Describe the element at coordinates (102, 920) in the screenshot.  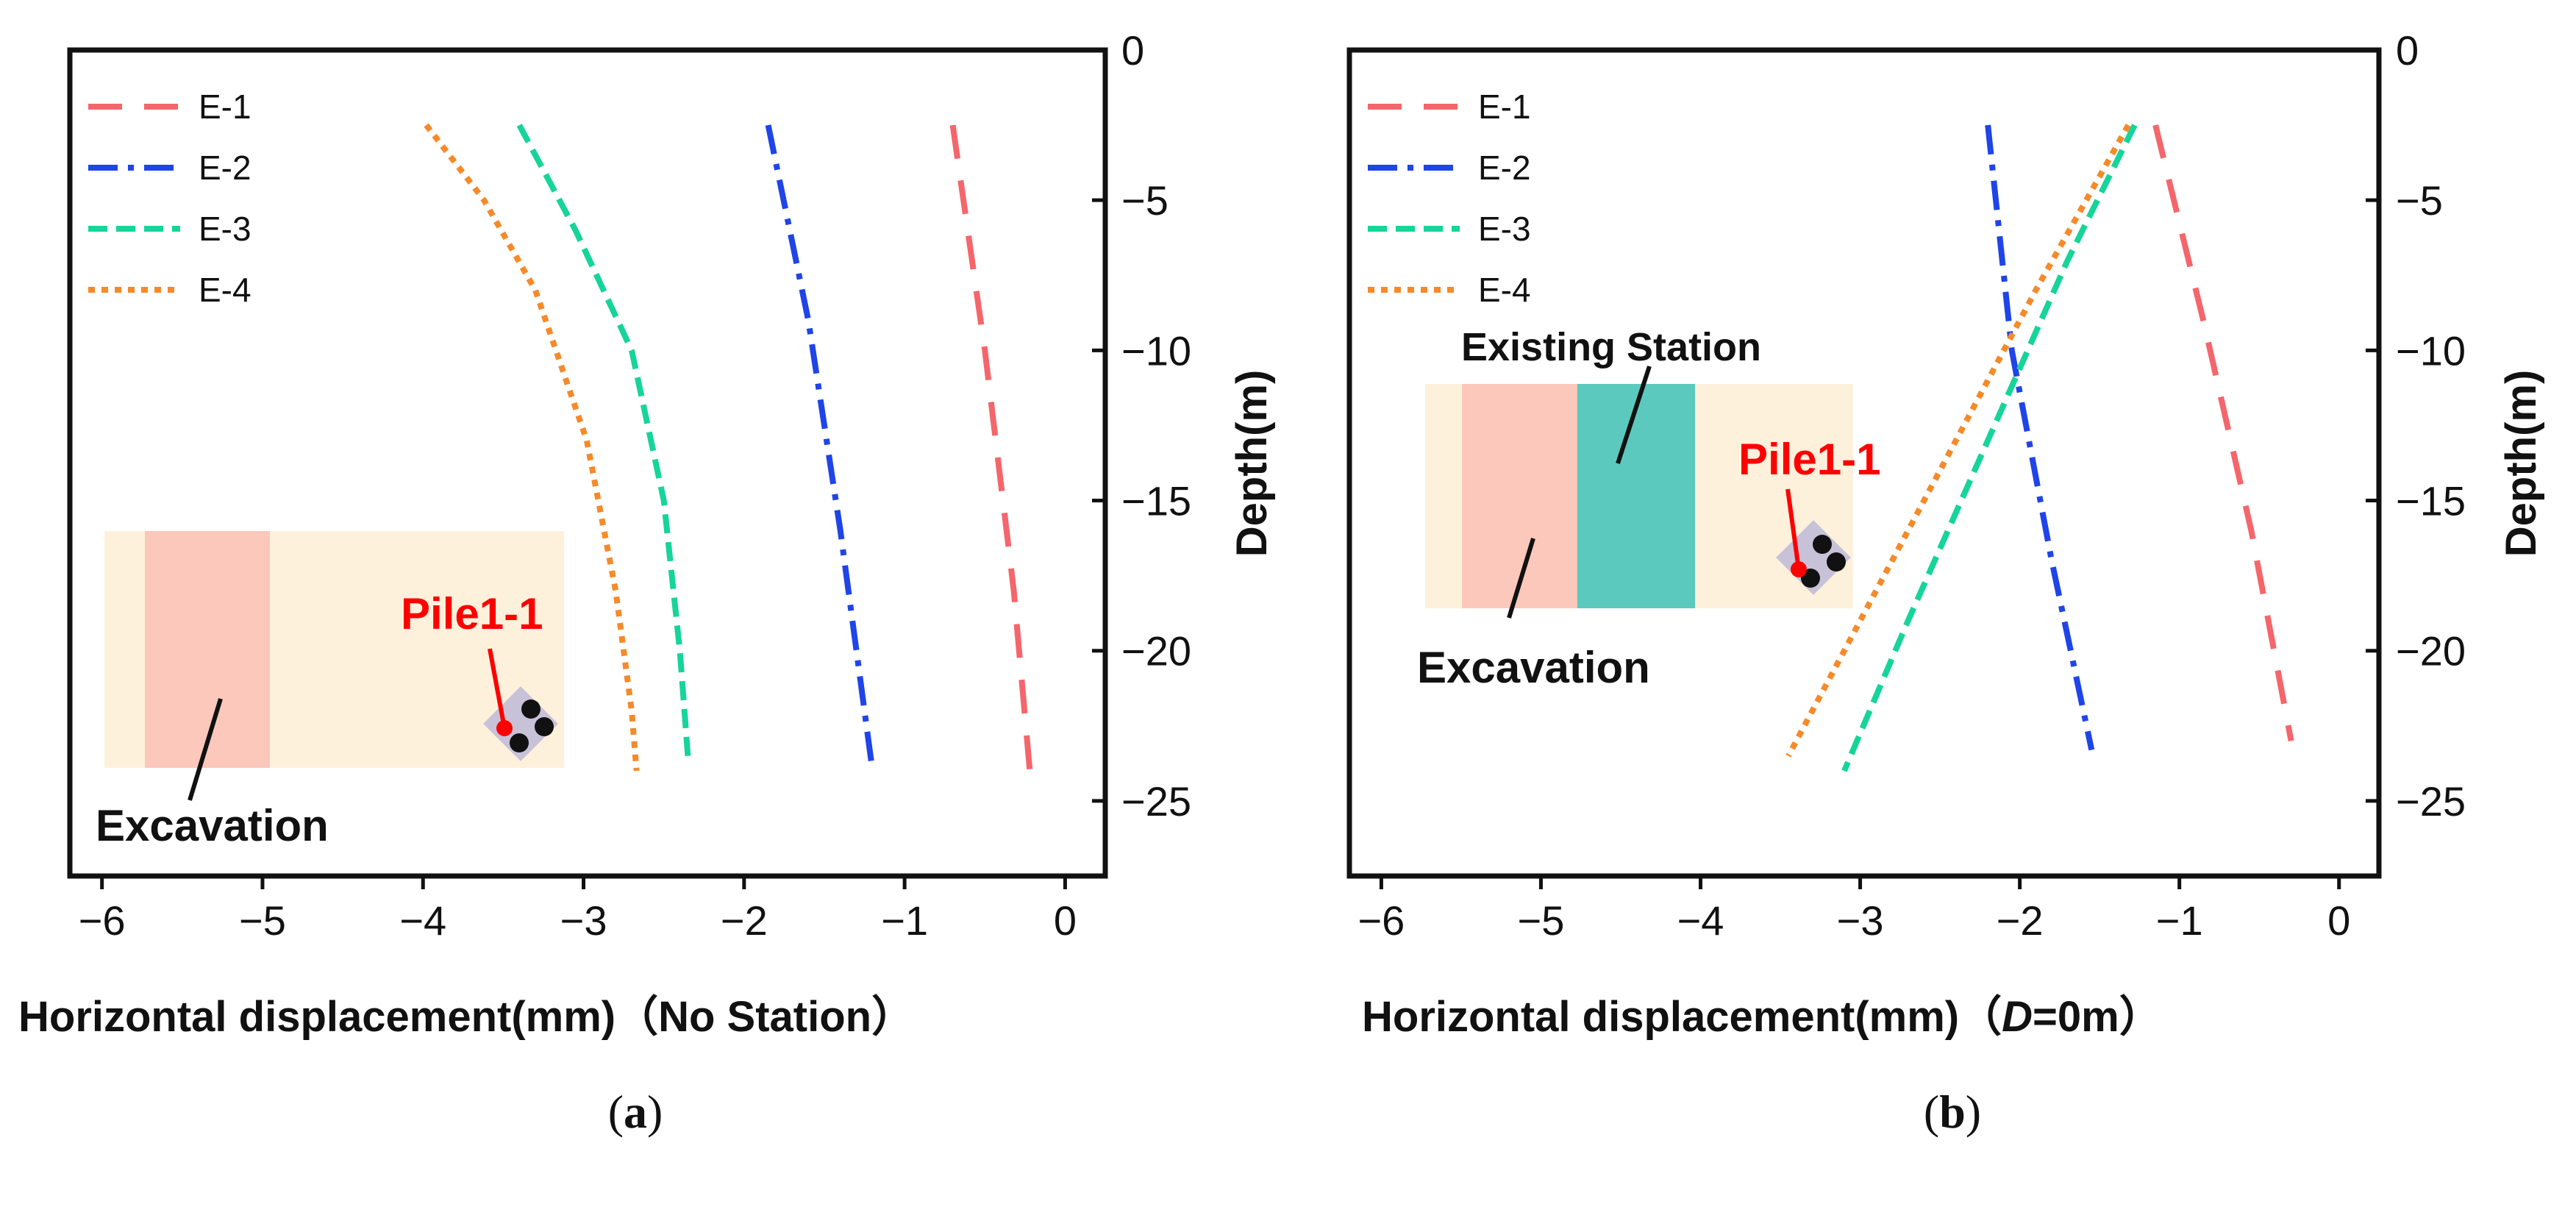
I see `panel-a-xtick-label: −6` at that location.